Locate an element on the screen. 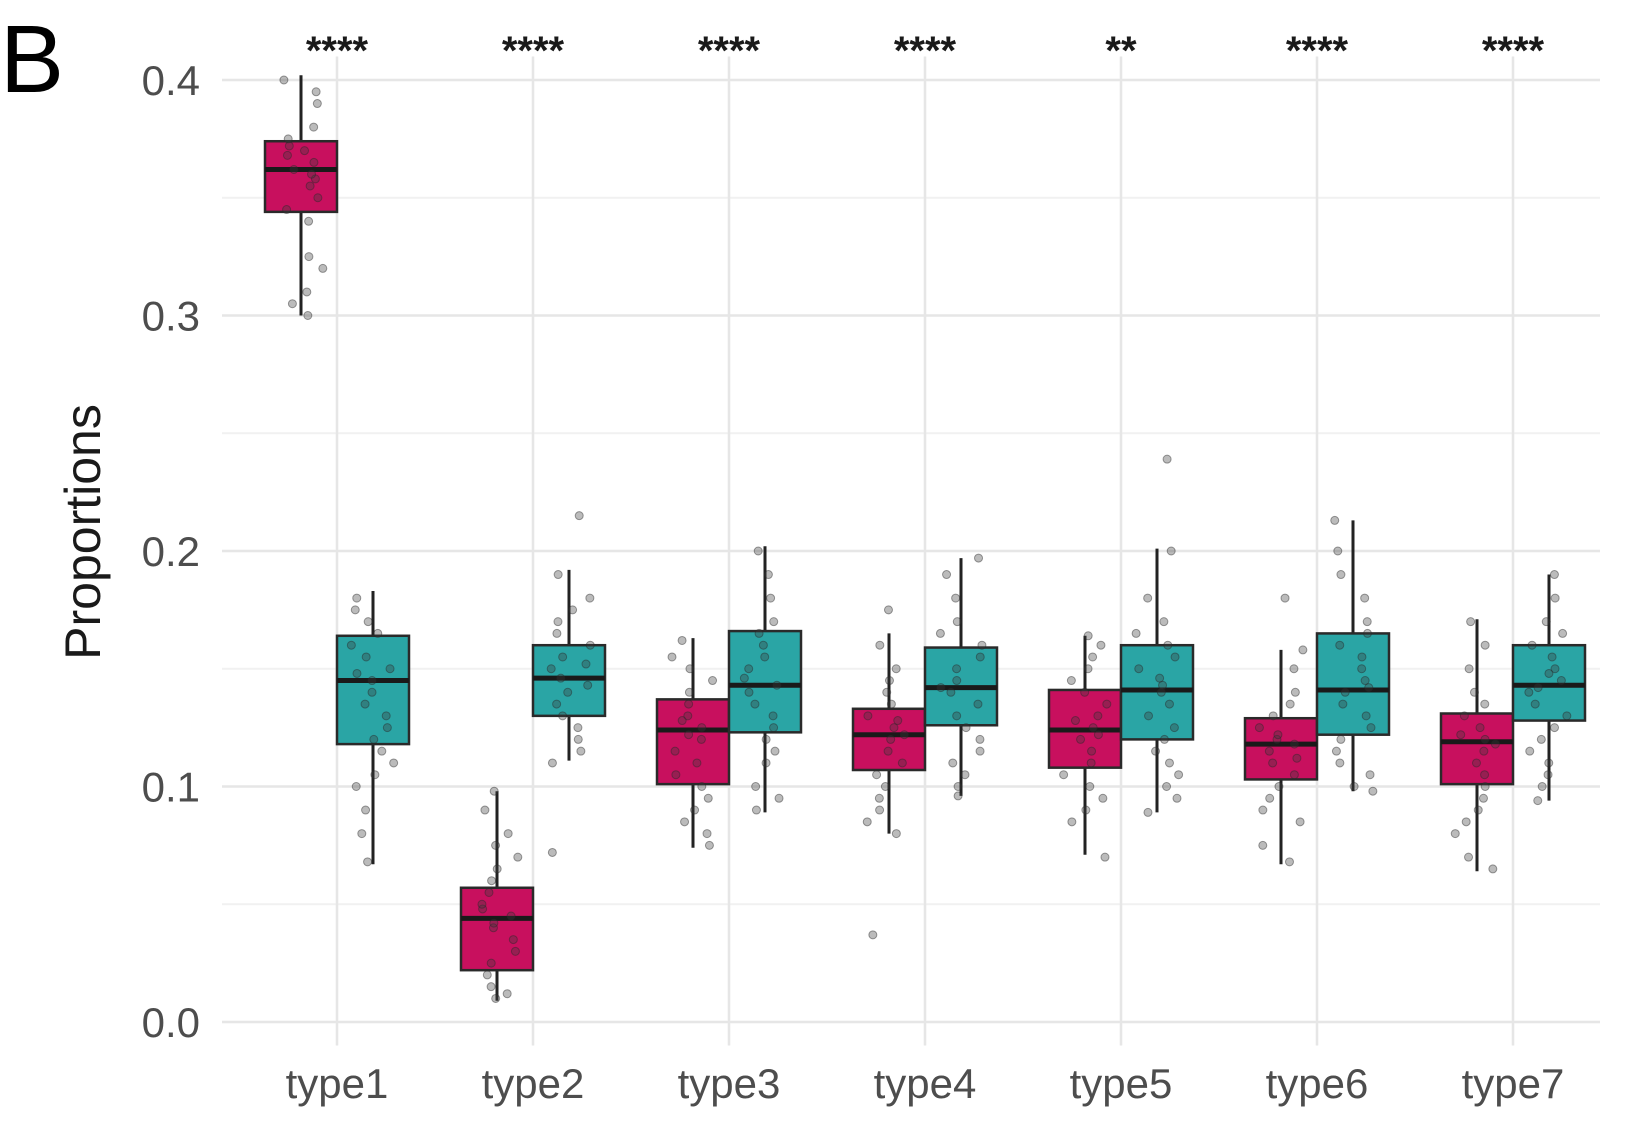 This screenshot has width=1634, height=1122. box-type3-group1 is located at coordinates (693, 742).